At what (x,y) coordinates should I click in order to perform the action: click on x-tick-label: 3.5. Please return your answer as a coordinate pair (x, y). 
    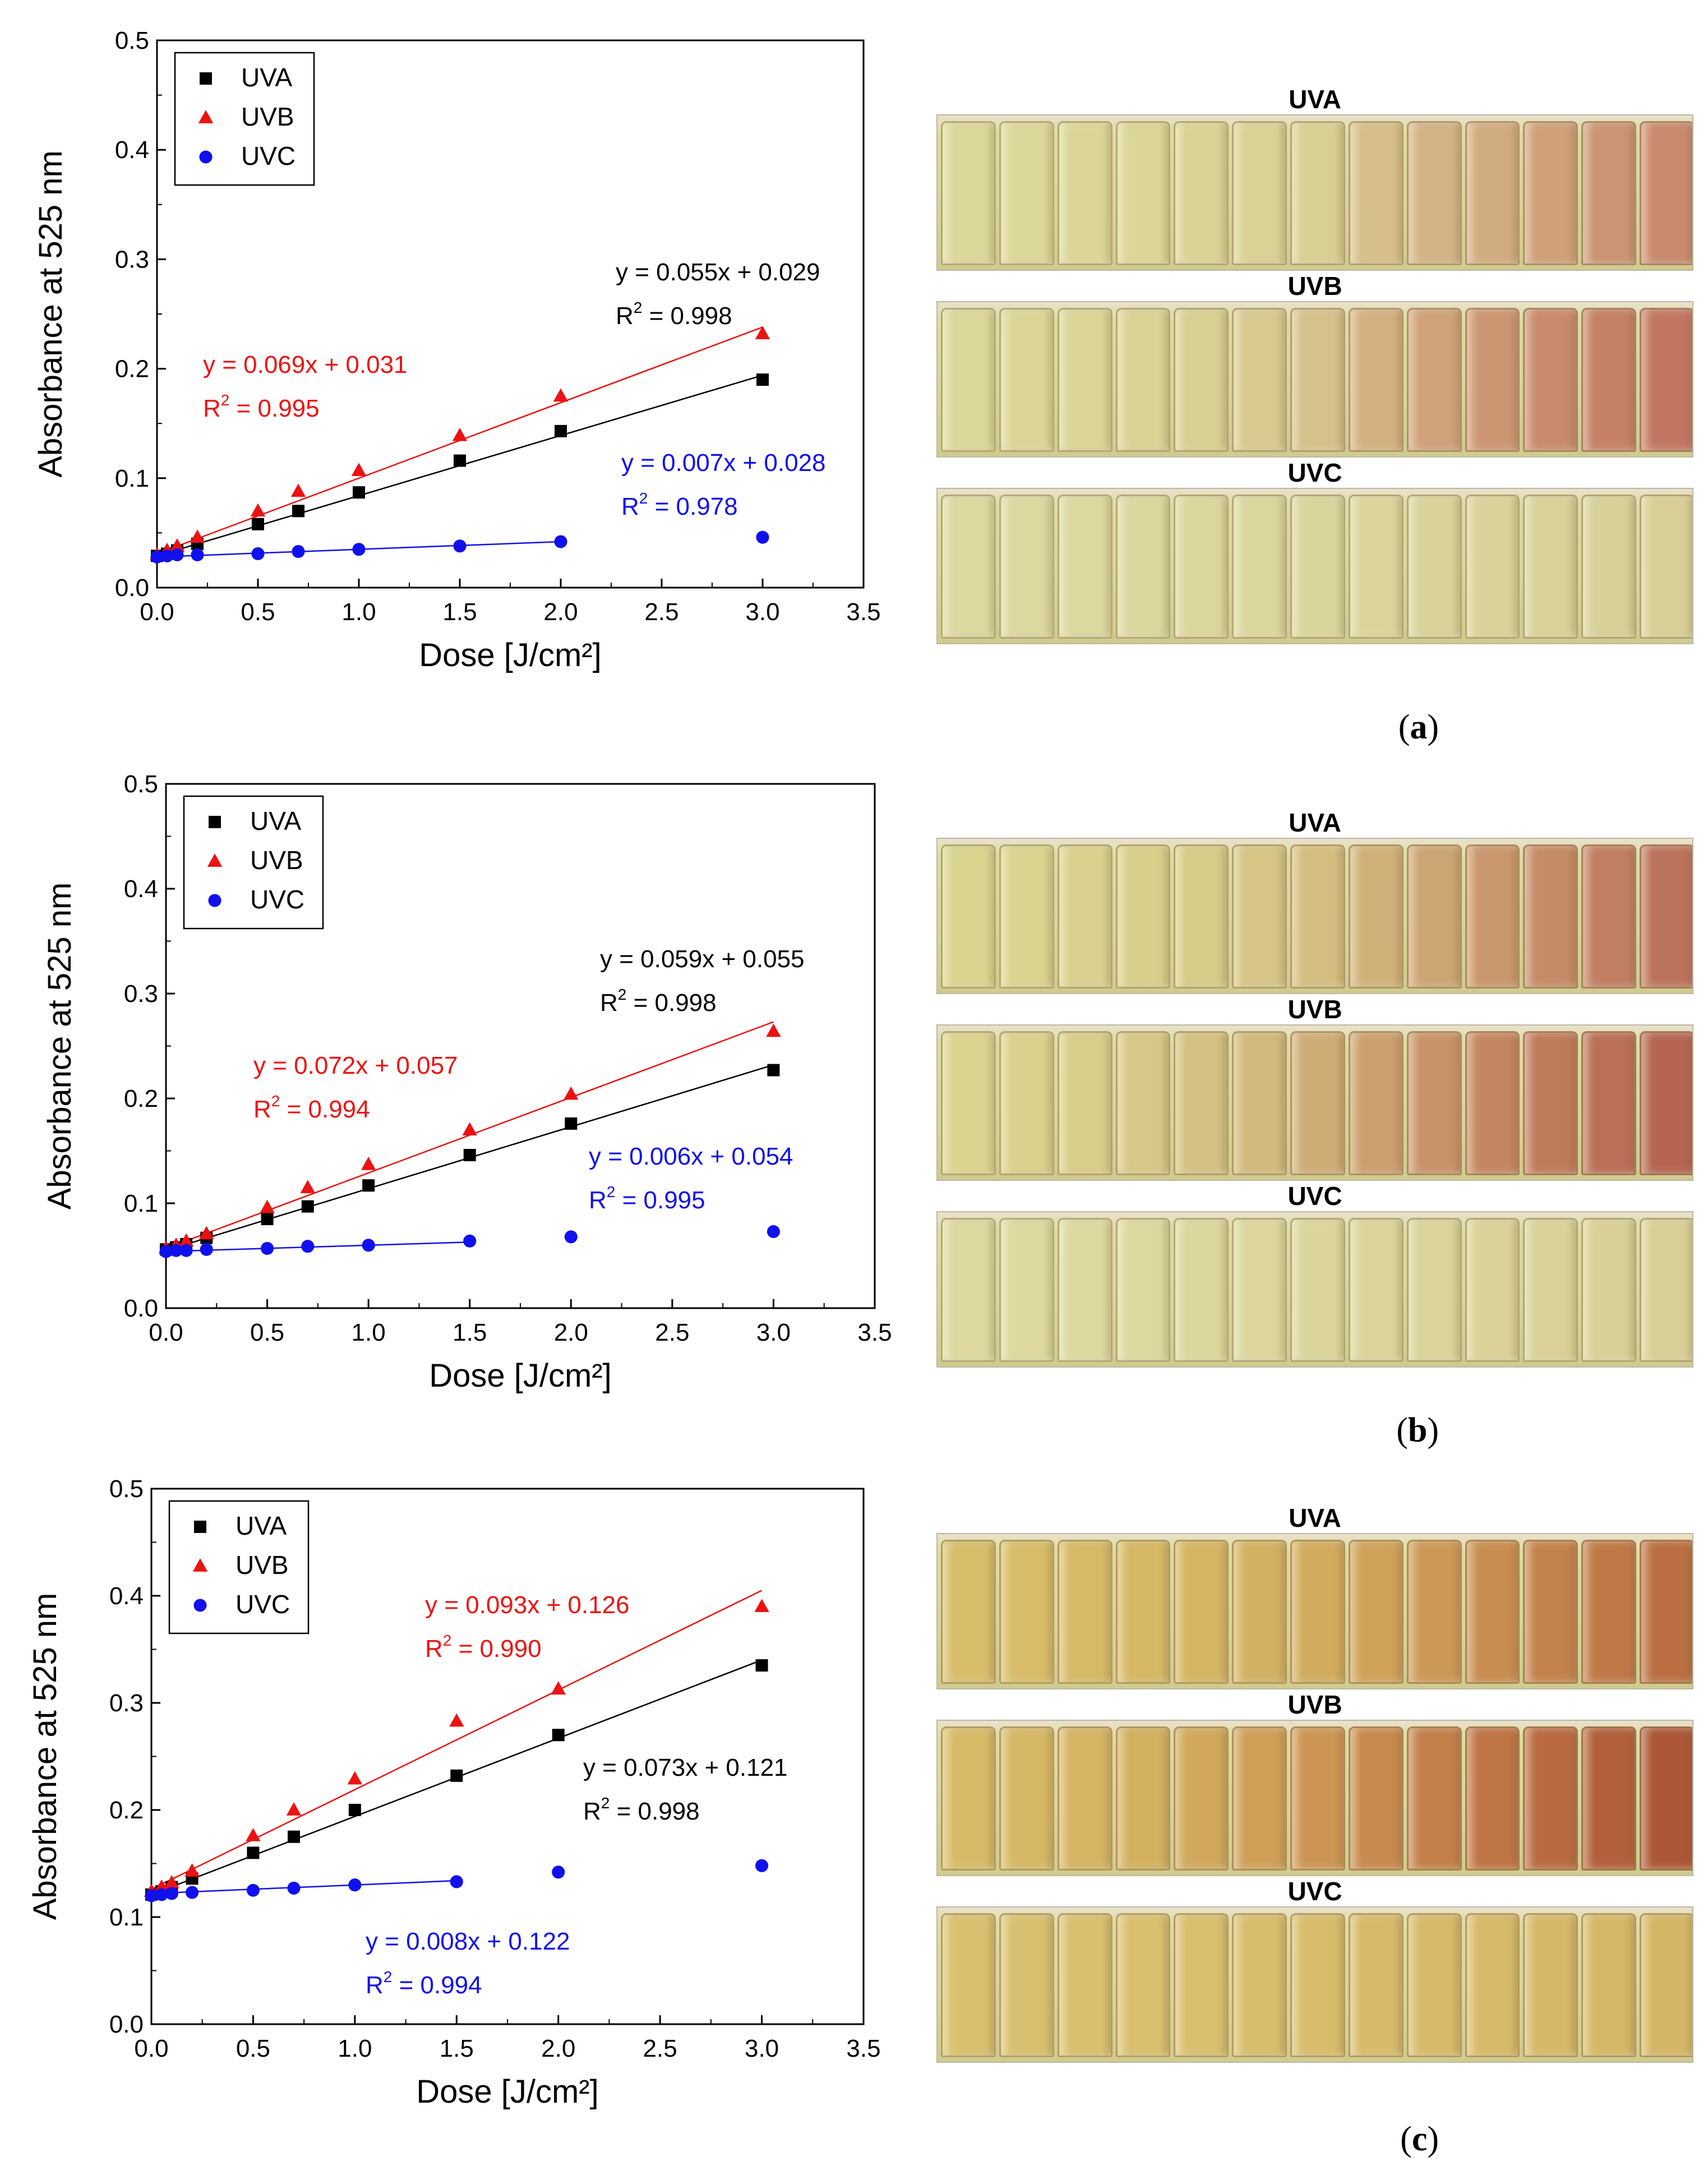
    Looking at the image, I should click on (874, 1333).